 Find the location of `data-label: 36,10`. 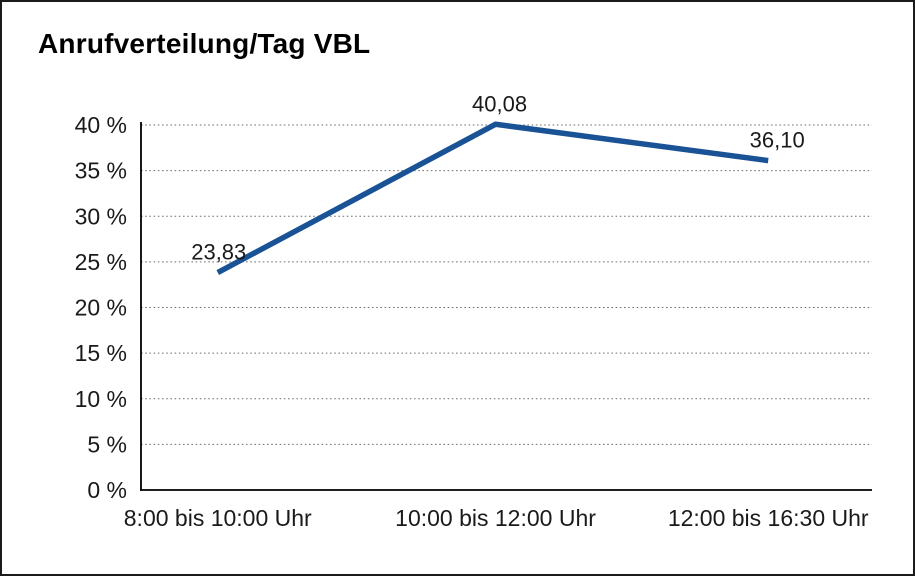

data-label: 36,10 is located at coordinates (777, 140).